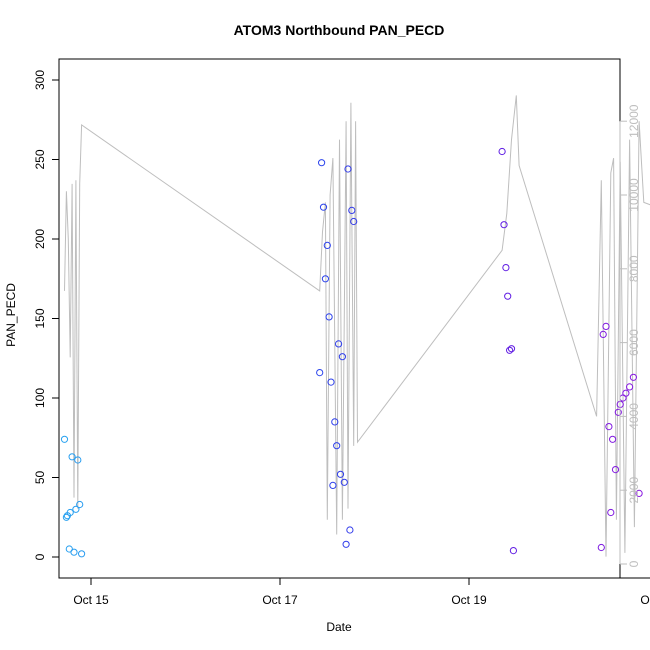 The image size is (650, 650). What do you see at coordinates (40, 80) in the screenshot?
I see `y-tick-label: 300` at bounding box center [40, 80].